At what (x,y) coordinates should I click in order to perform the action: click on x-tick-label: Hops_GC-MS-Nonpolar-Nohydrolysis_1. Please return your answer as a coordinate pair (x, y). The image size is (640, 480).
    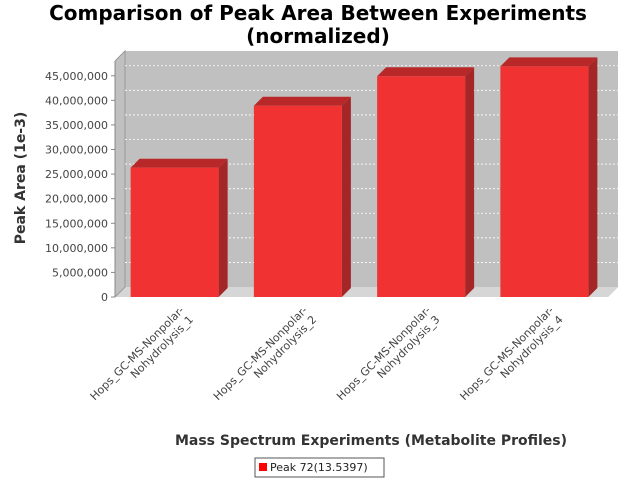
    Looking at the image, I should click on (142, 358).